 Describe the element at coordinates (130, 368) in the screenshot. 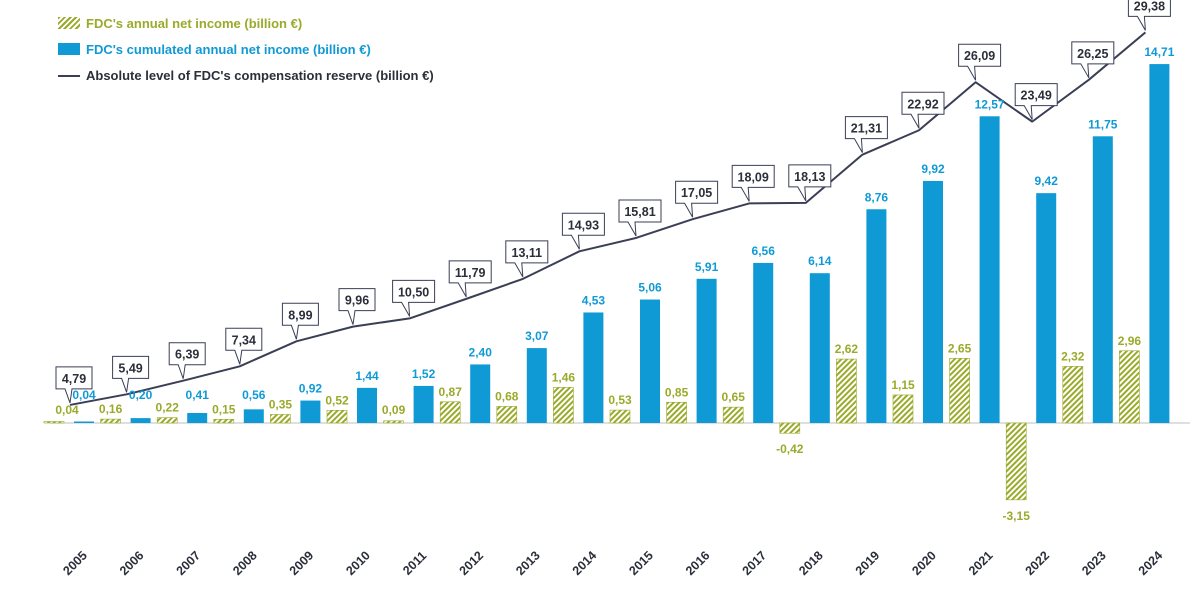

I see `reserve-value-label: 5,49` at that location.